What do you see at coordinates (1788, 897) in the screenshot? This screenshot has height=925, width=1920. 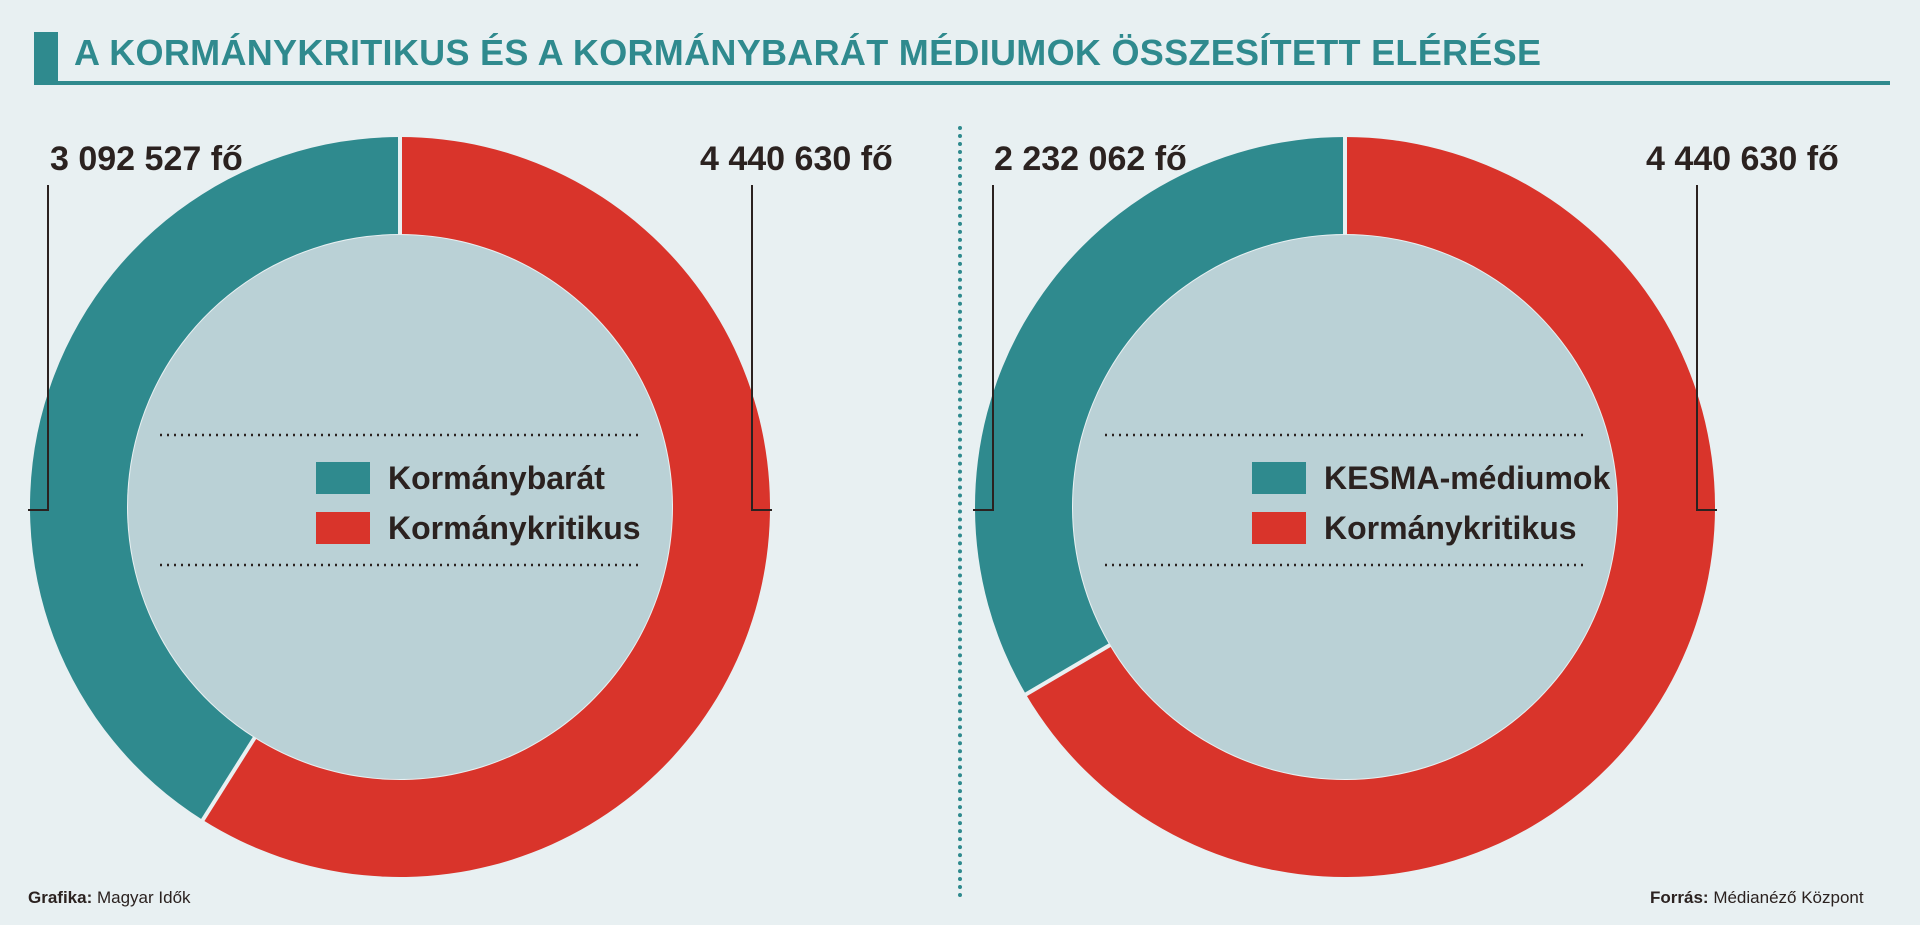 I see `source-value: Médianéző Központ` at bounding box center [1788, 897].